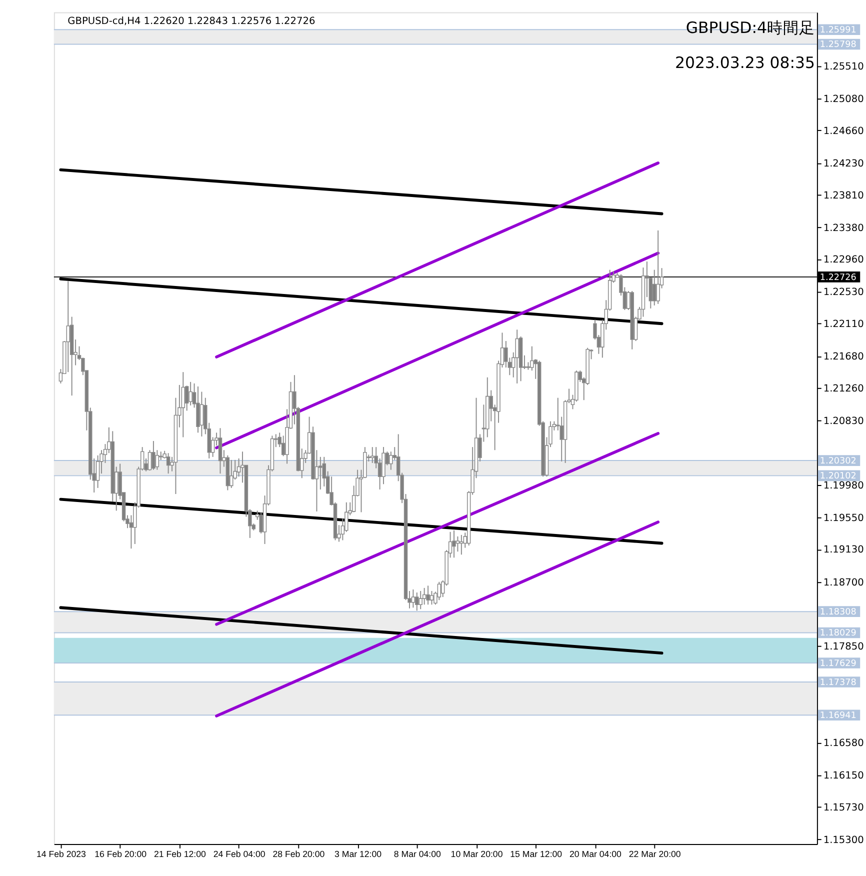 The width and height of the screenshot is (866, 876). What do you see at coordinates (843, 260) in the screenshot?
I see `y-tick-label: 1.22960` at bounding box center [843, 260].